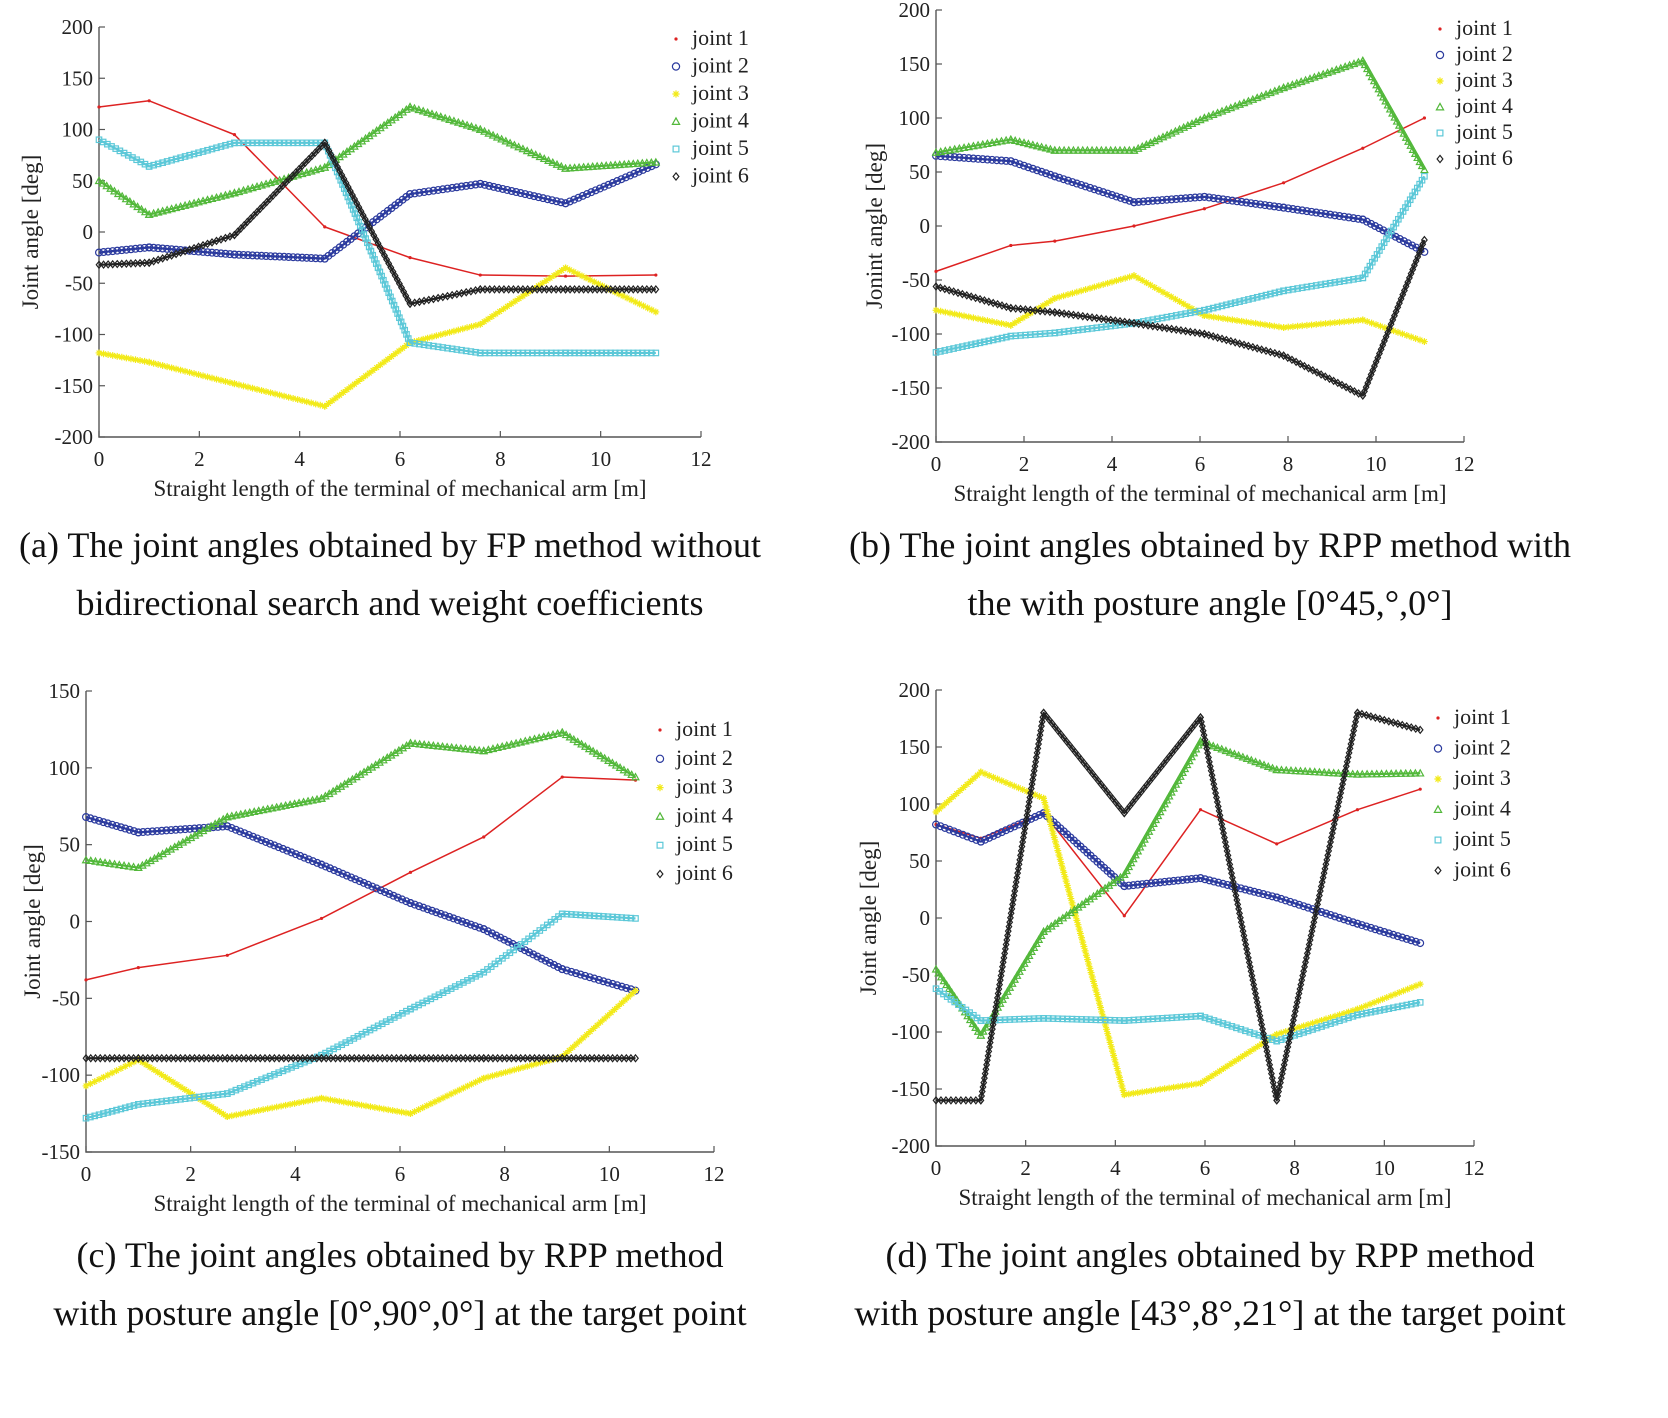 The width and height of the screenshot is (1668, 1418). I want to click on chart-a-legend-label-6: joint 6, so click(720, 175).